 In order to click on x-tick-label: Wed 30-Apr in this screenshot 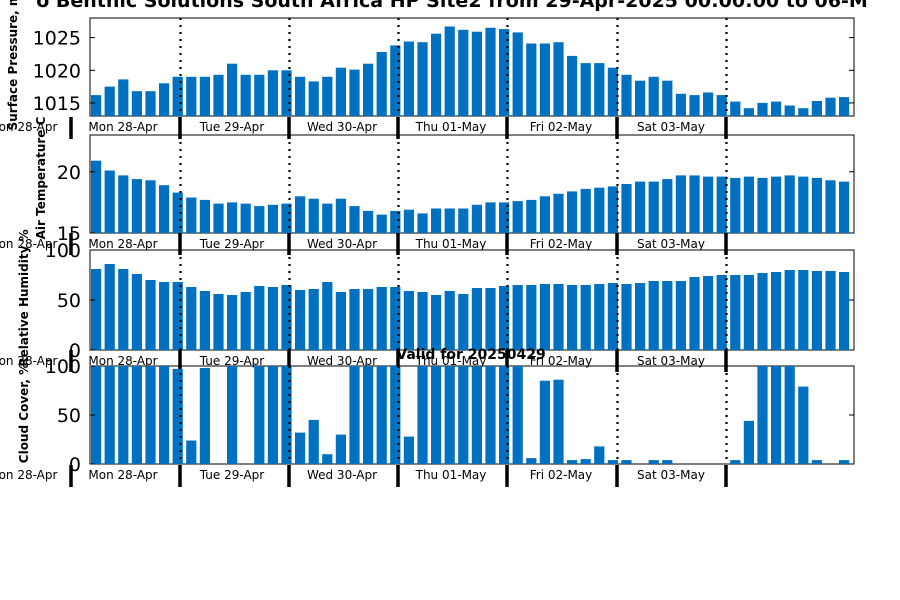, I will do `click(342, 475)`.